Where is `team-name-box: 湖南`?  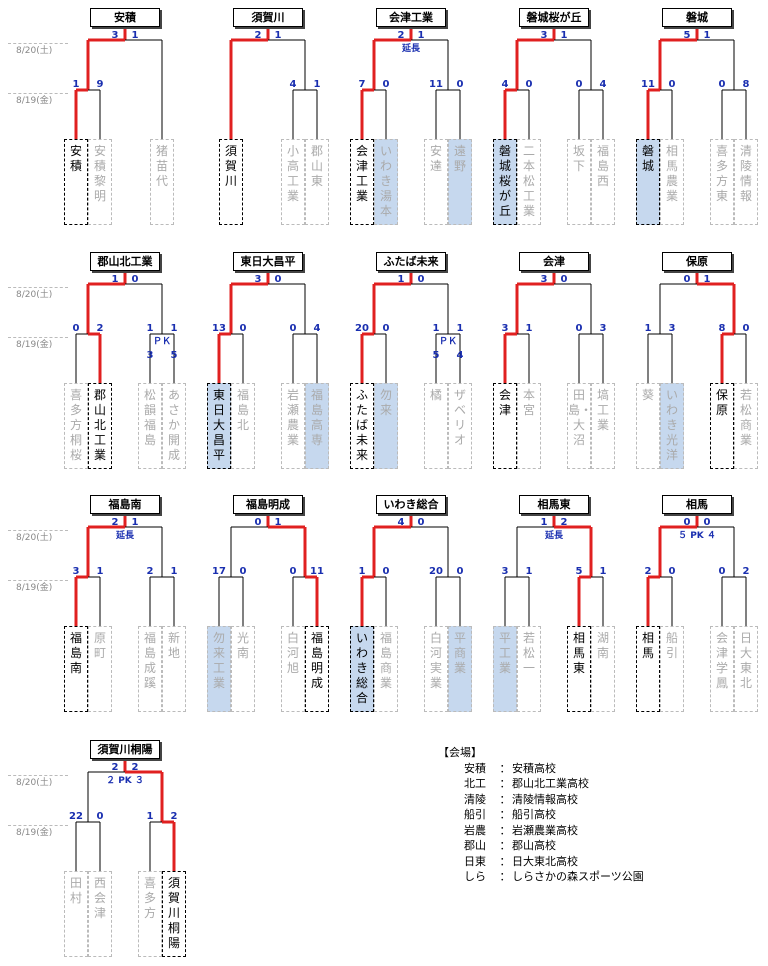 team-name-box: 湖南 is located at coordinates (603, 669).